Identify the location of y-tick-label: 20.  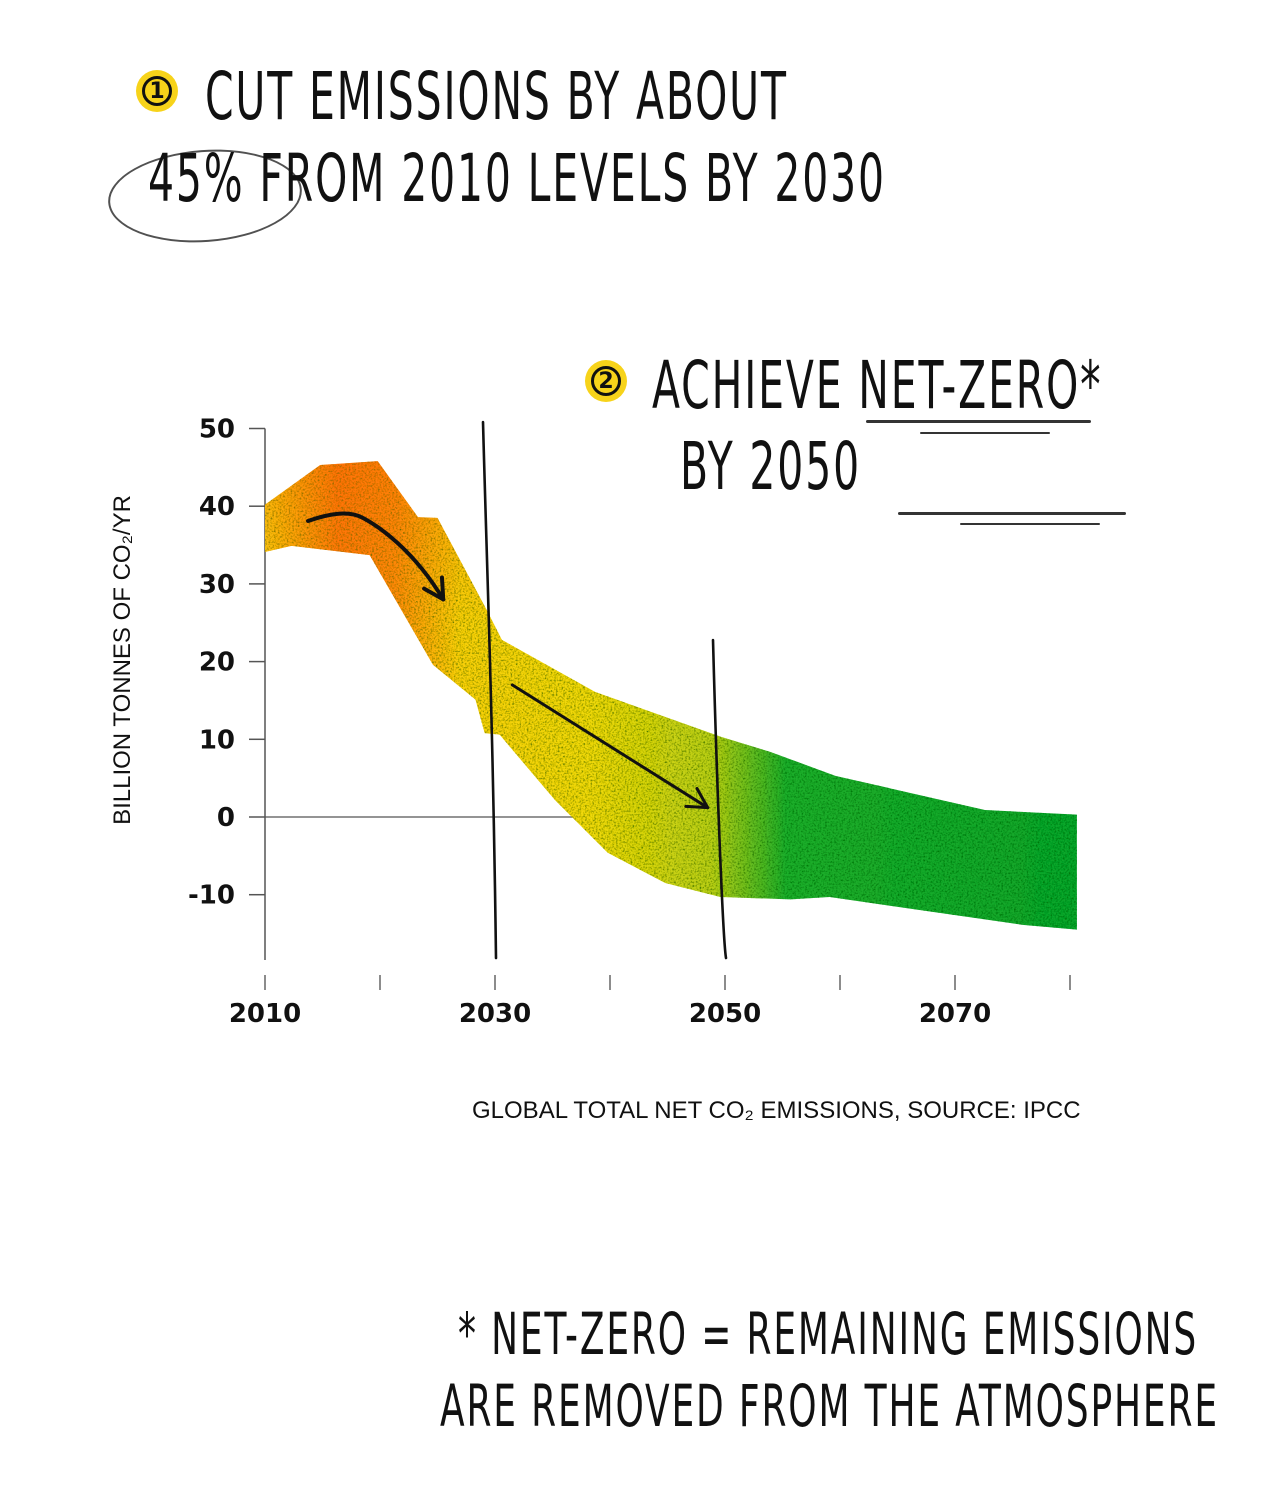
(217, 663).